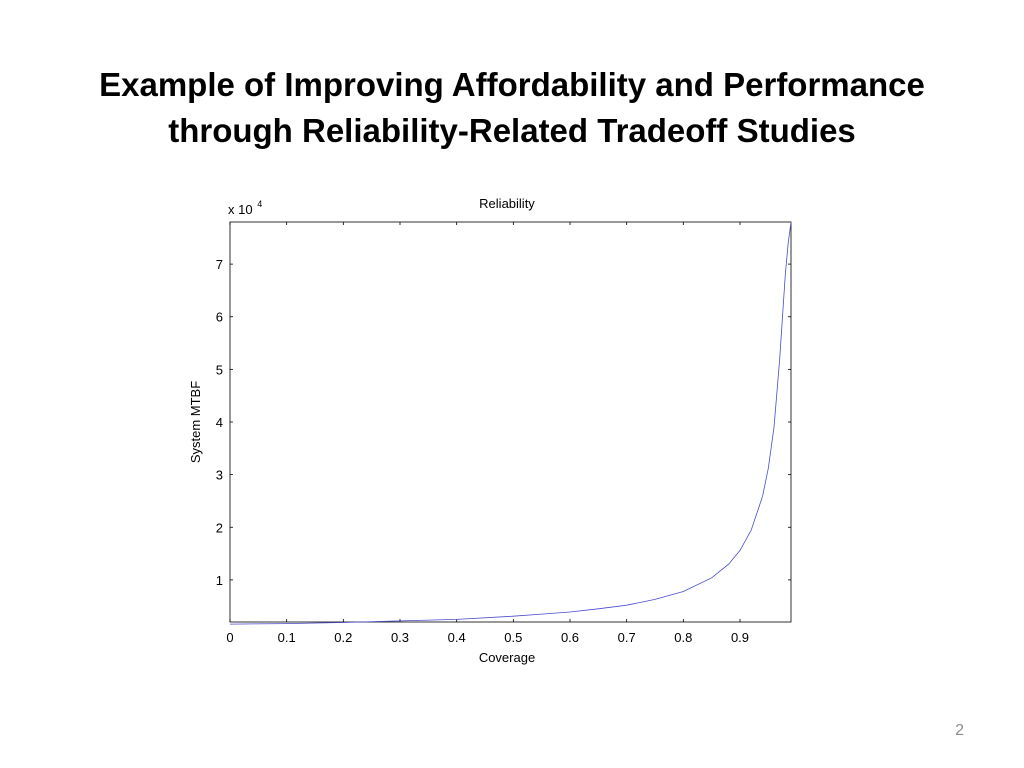 The width and height of the screenshot is (1024, 768). What do you see at coordinates (400, 637) in the screenshot?
I see `x-tick-label-3: 0.3` at bounding box center [400, 637].